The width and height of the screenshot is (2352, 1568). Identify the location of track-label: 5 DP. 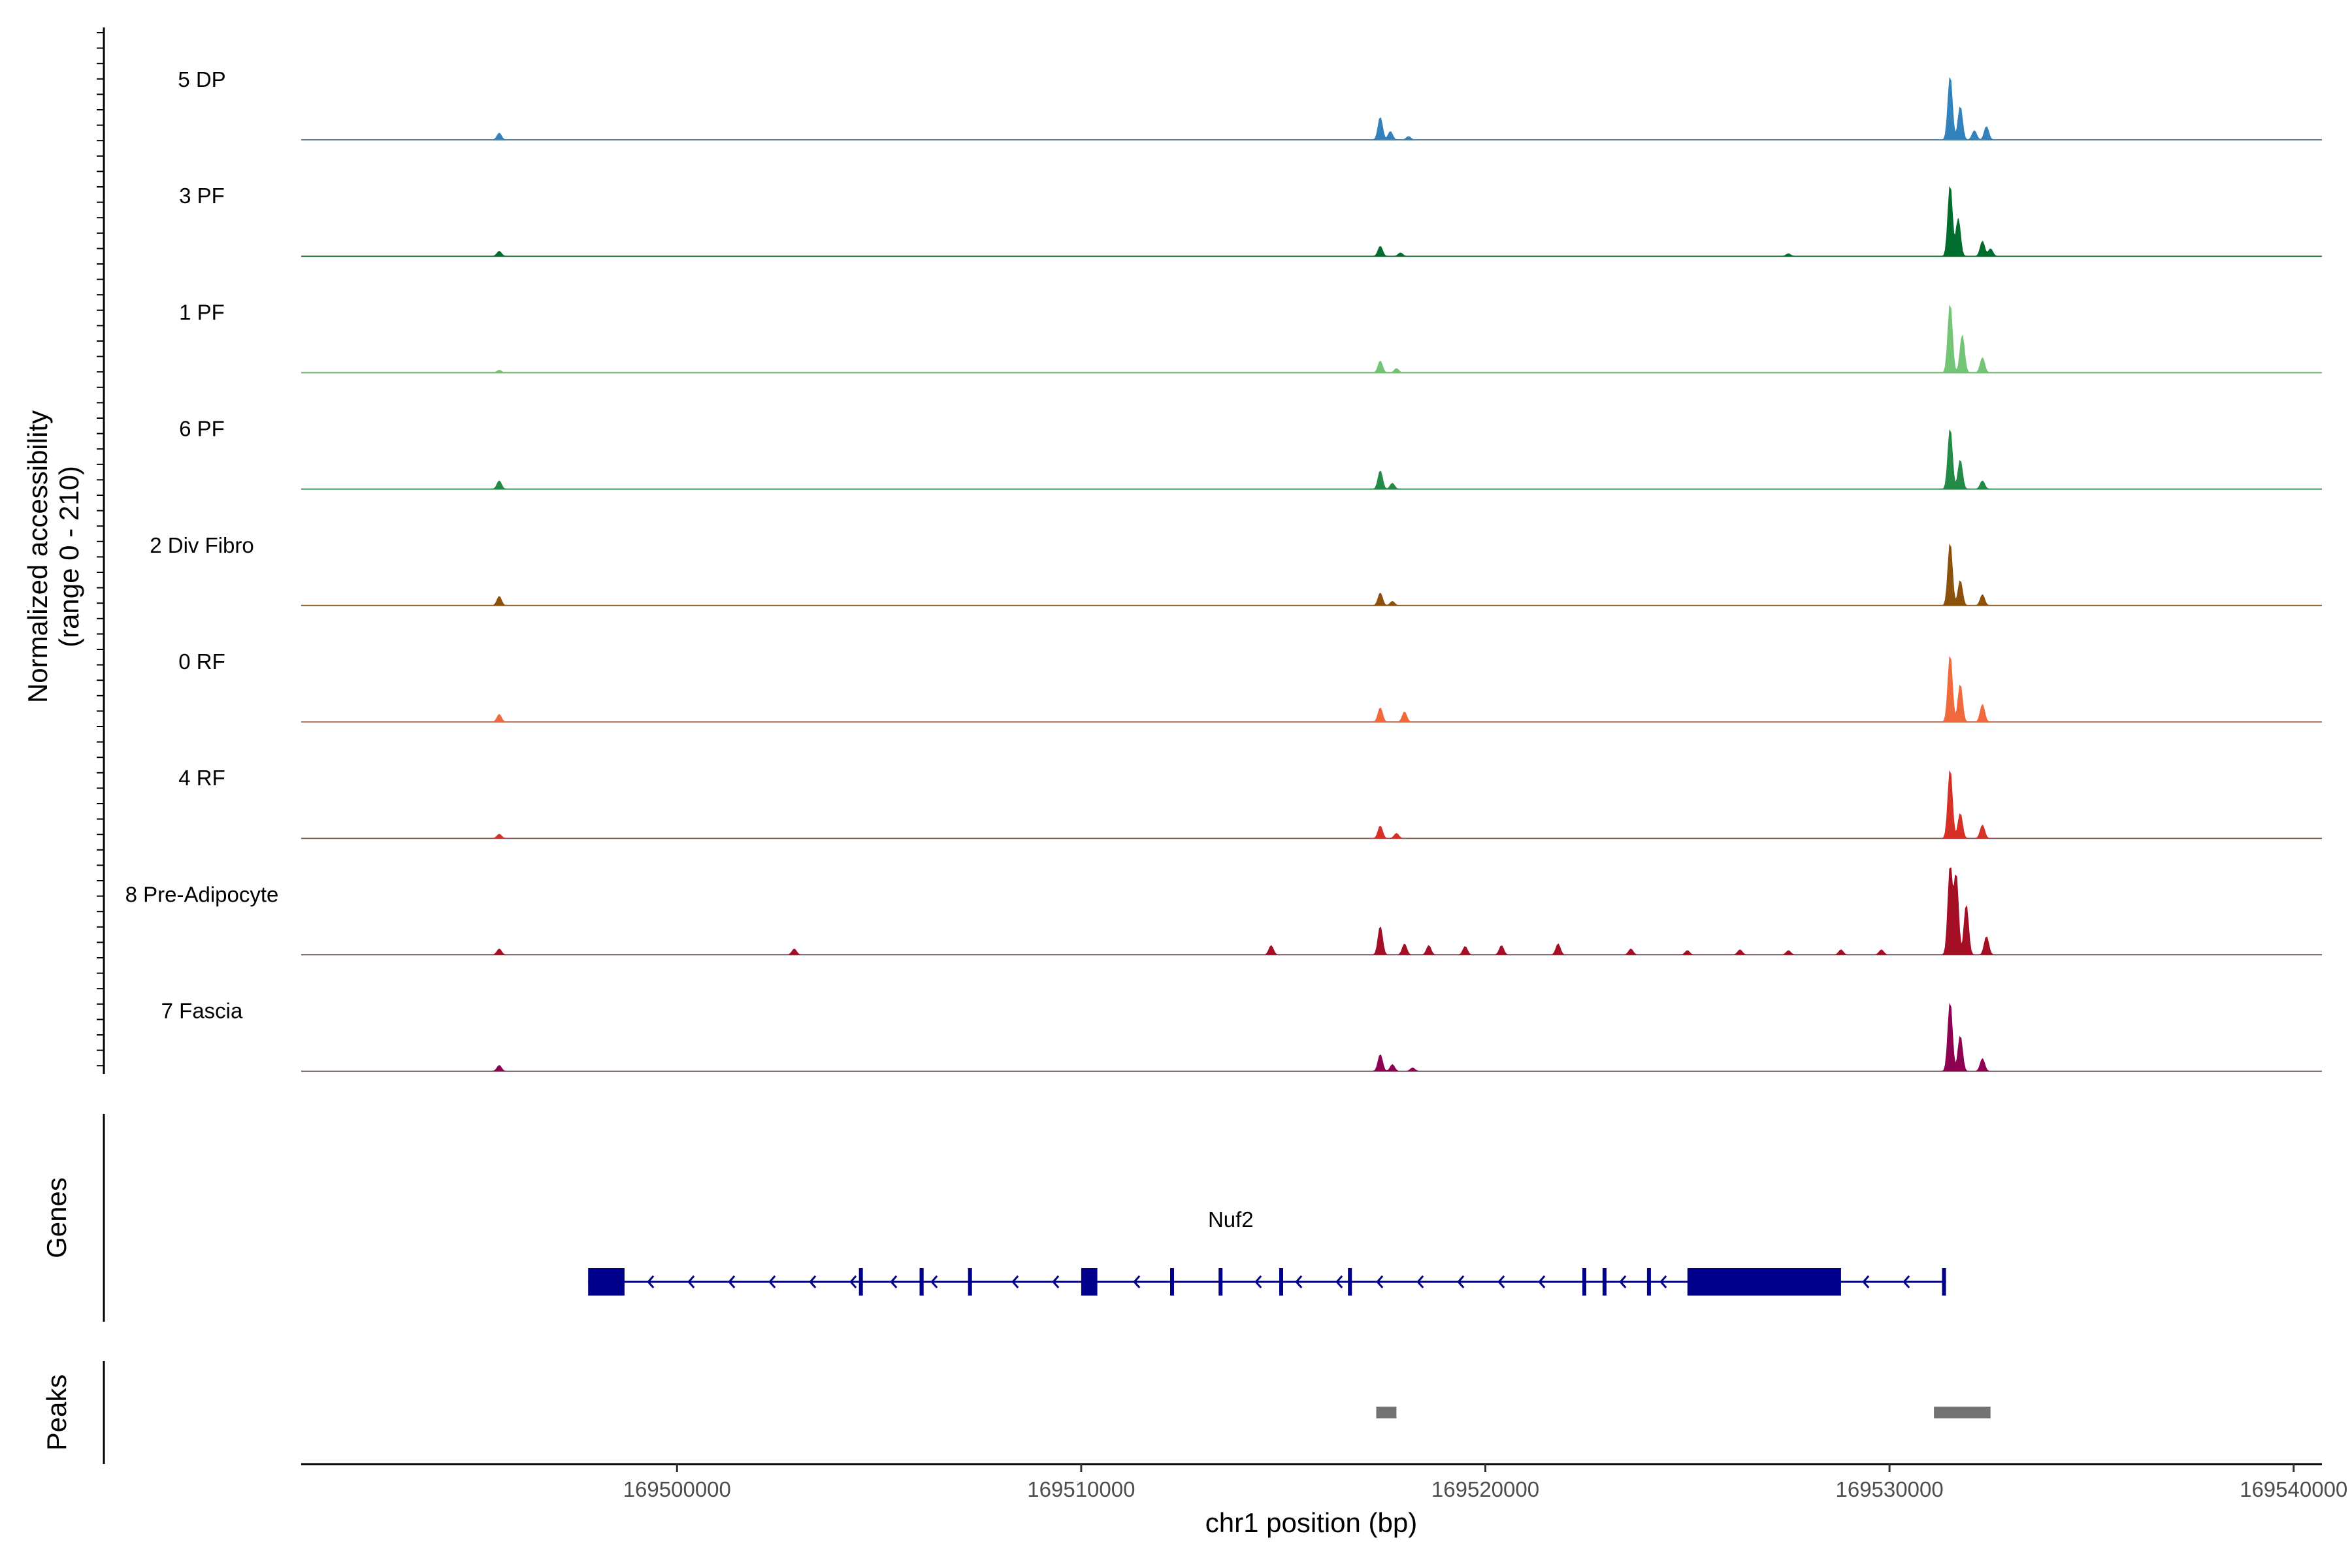
(201, 79).